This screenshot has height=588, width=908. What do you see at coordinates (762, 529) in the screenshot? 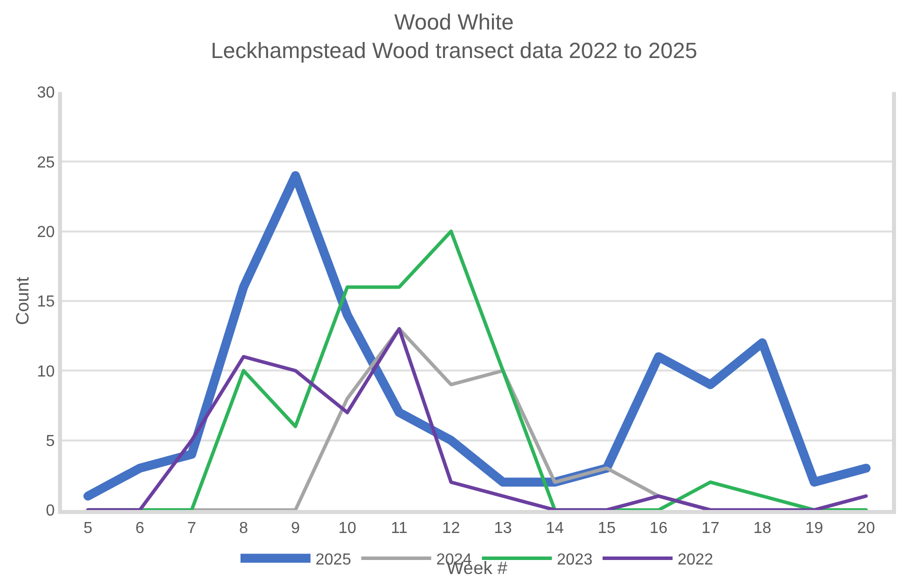
I see `x-tick-label: 18` at bounding box center [762, 529].